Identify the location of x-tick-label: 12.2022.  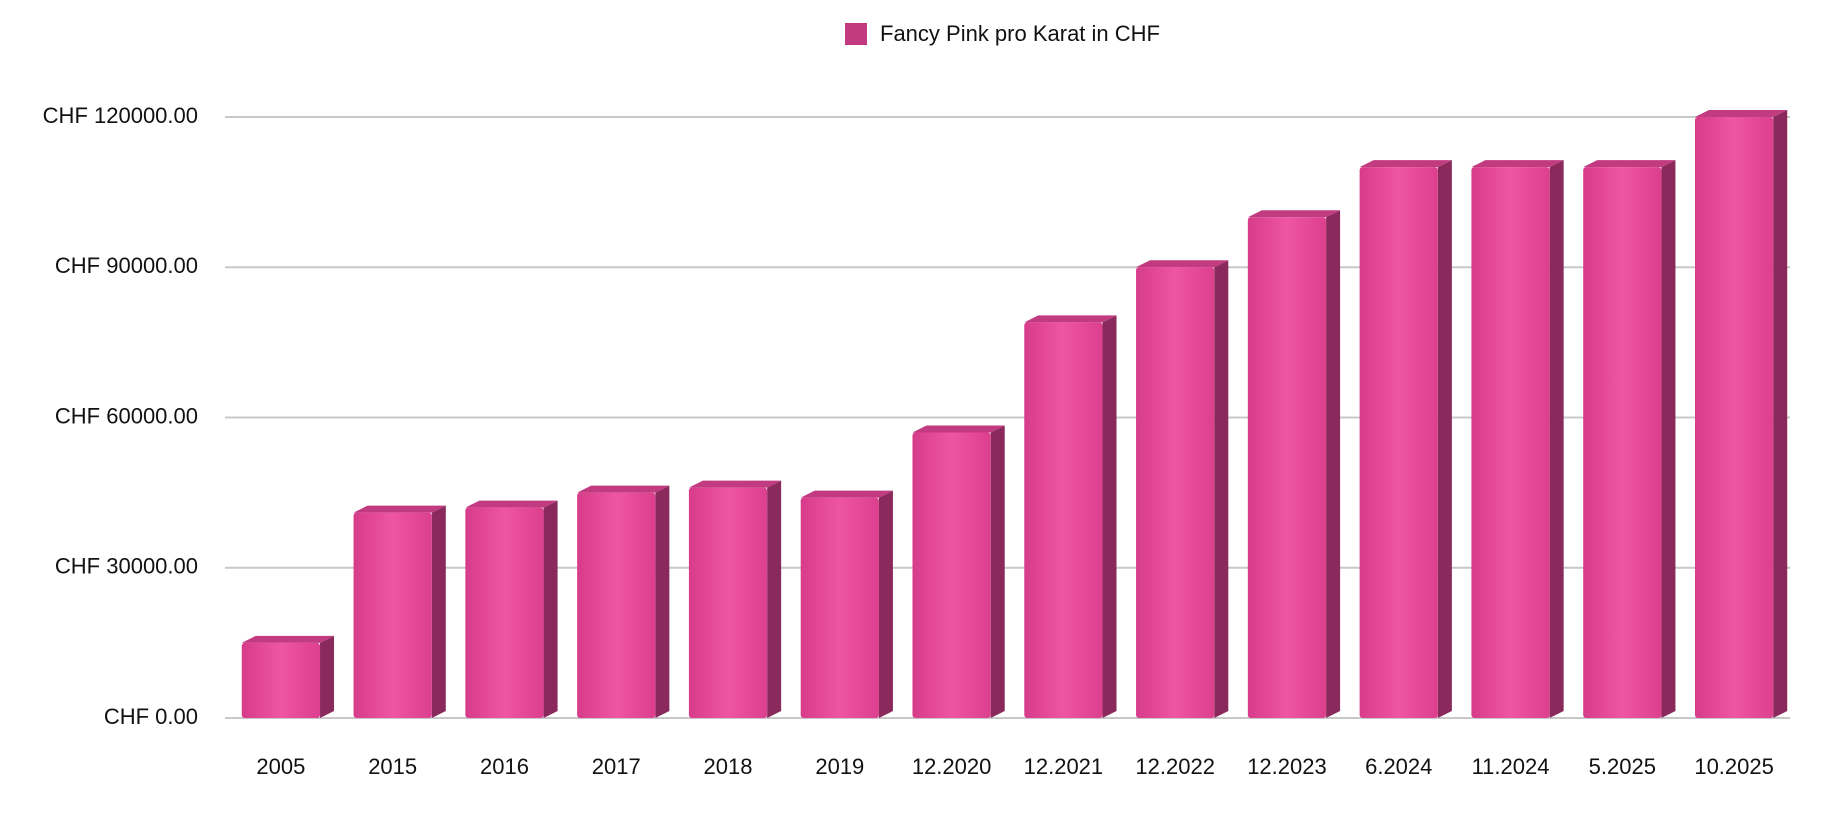
(1175, 766).